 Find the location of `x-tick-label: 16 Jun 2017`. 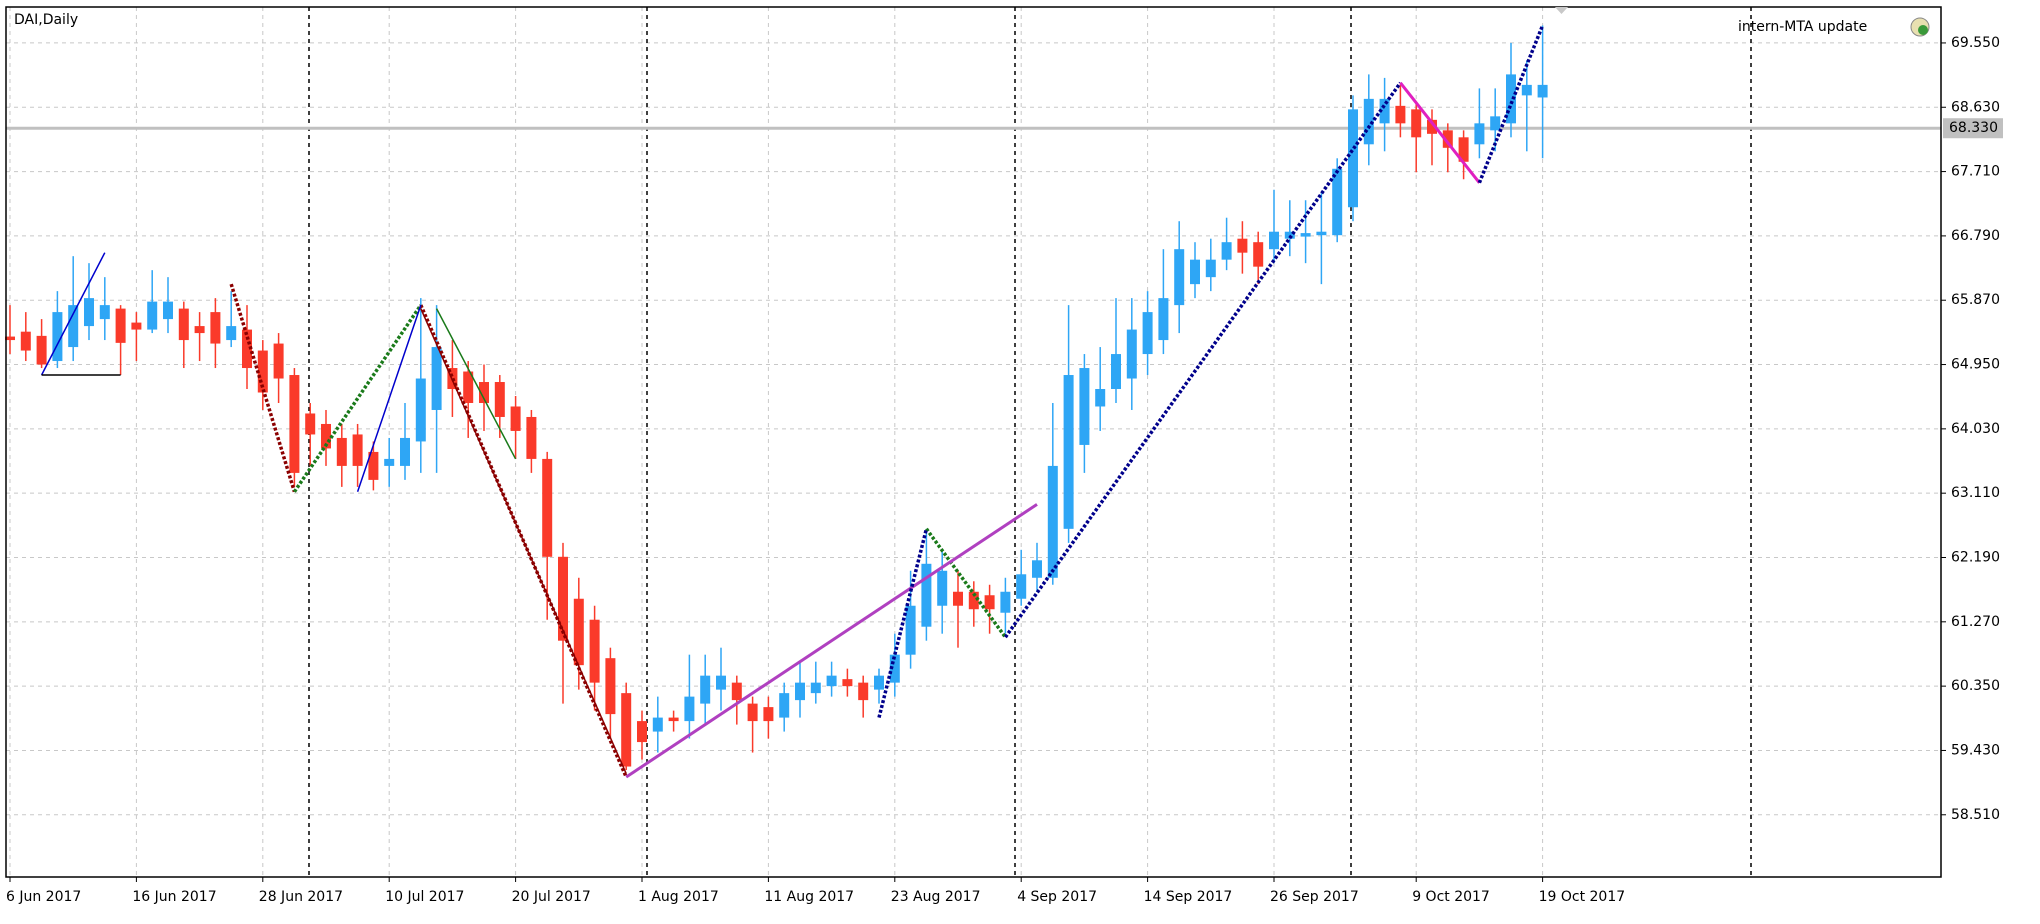

x-tick-label: 16 Jun 2017 is located at coordinates (174, 897).